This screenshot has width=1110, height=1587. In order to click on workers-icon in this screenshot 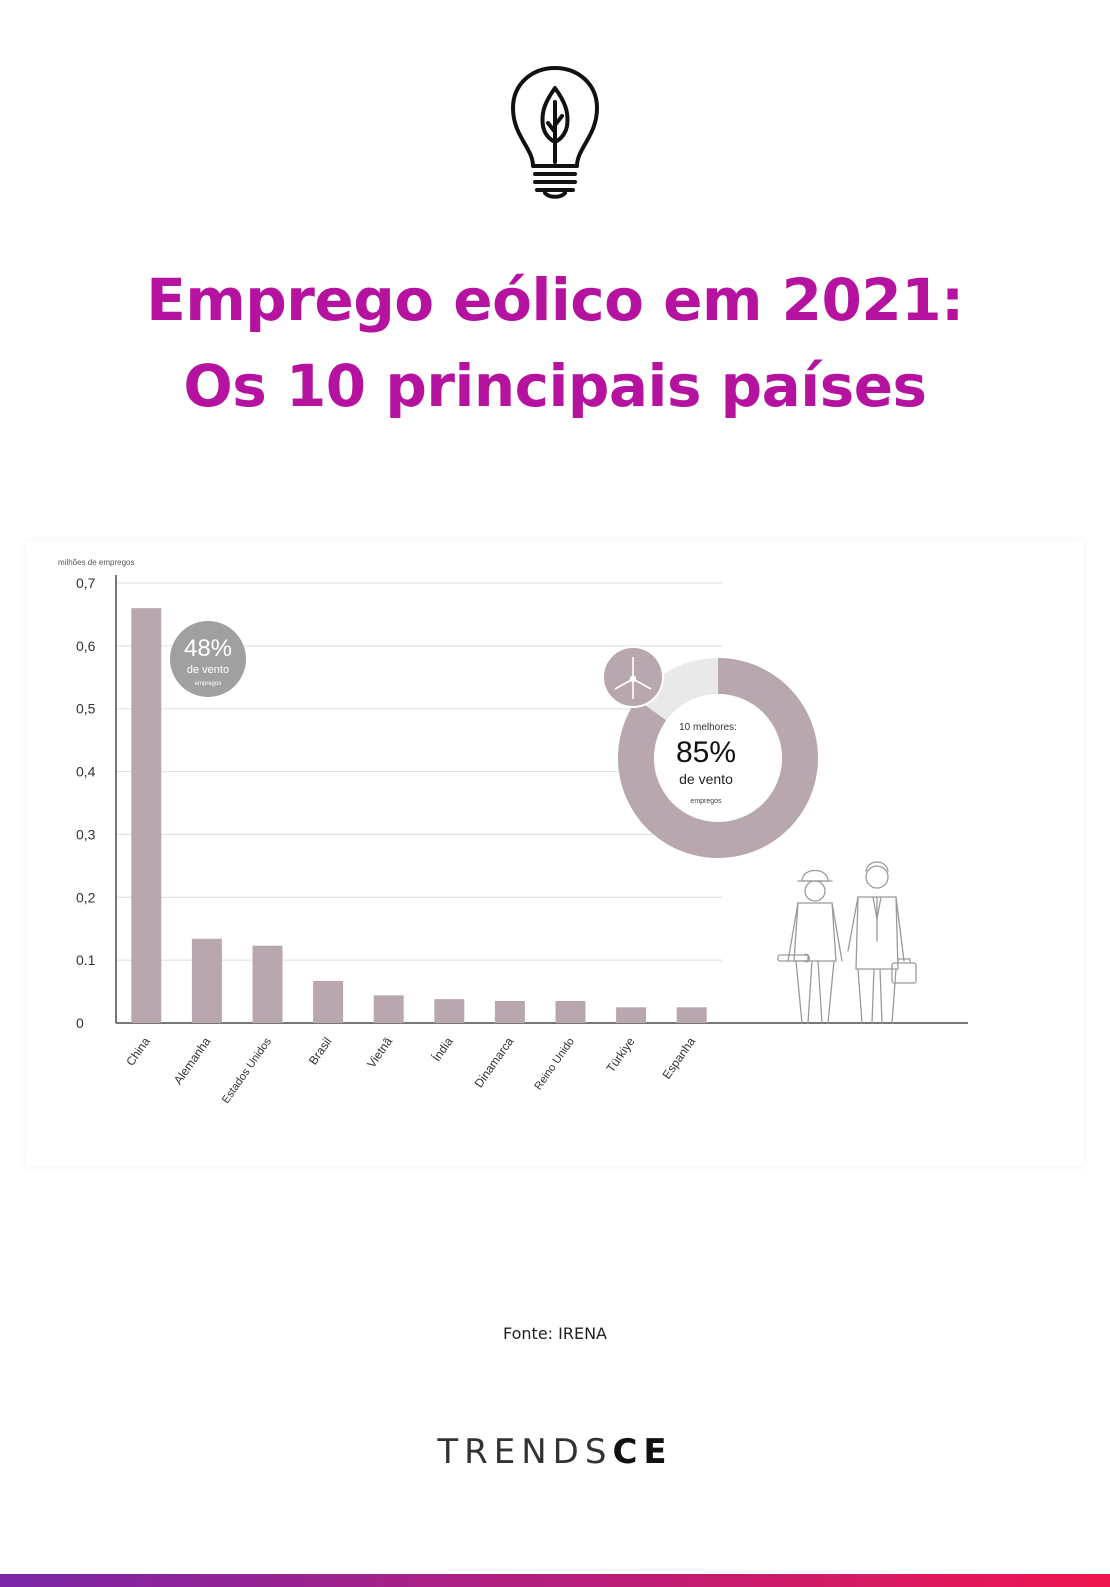, I will do `click(847, 942)`.